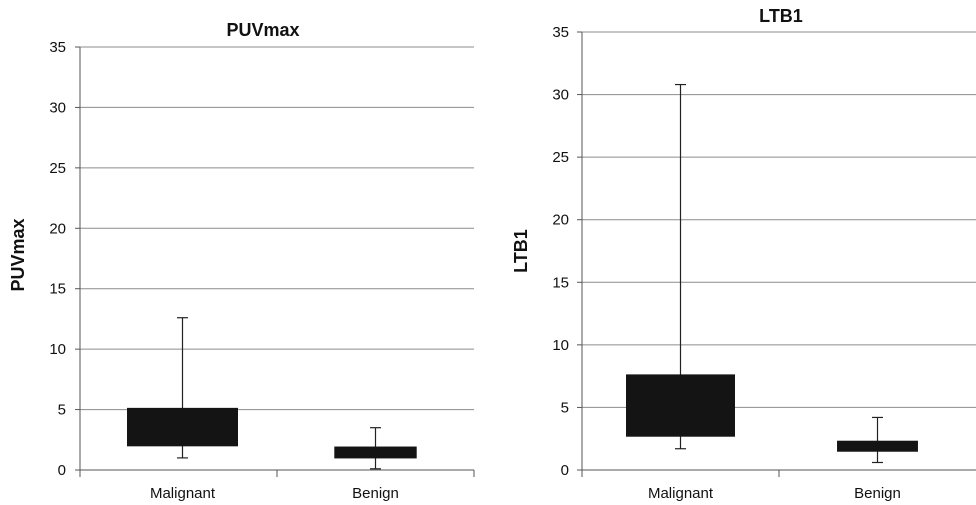  Describe the element at coordinates (262, 30) in the screenshot. I see `chart-title: PUVmax` at that location.